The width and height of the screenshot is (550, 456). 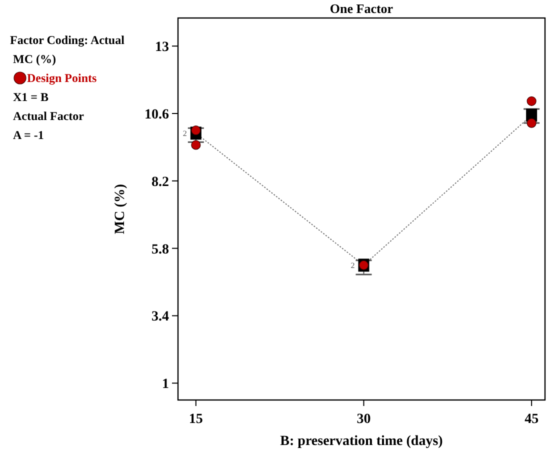 What do you see at coordinates (160, 182) in the screenshot?
I see `y-tick-label: 8.2` at bounding box center [160, 182].